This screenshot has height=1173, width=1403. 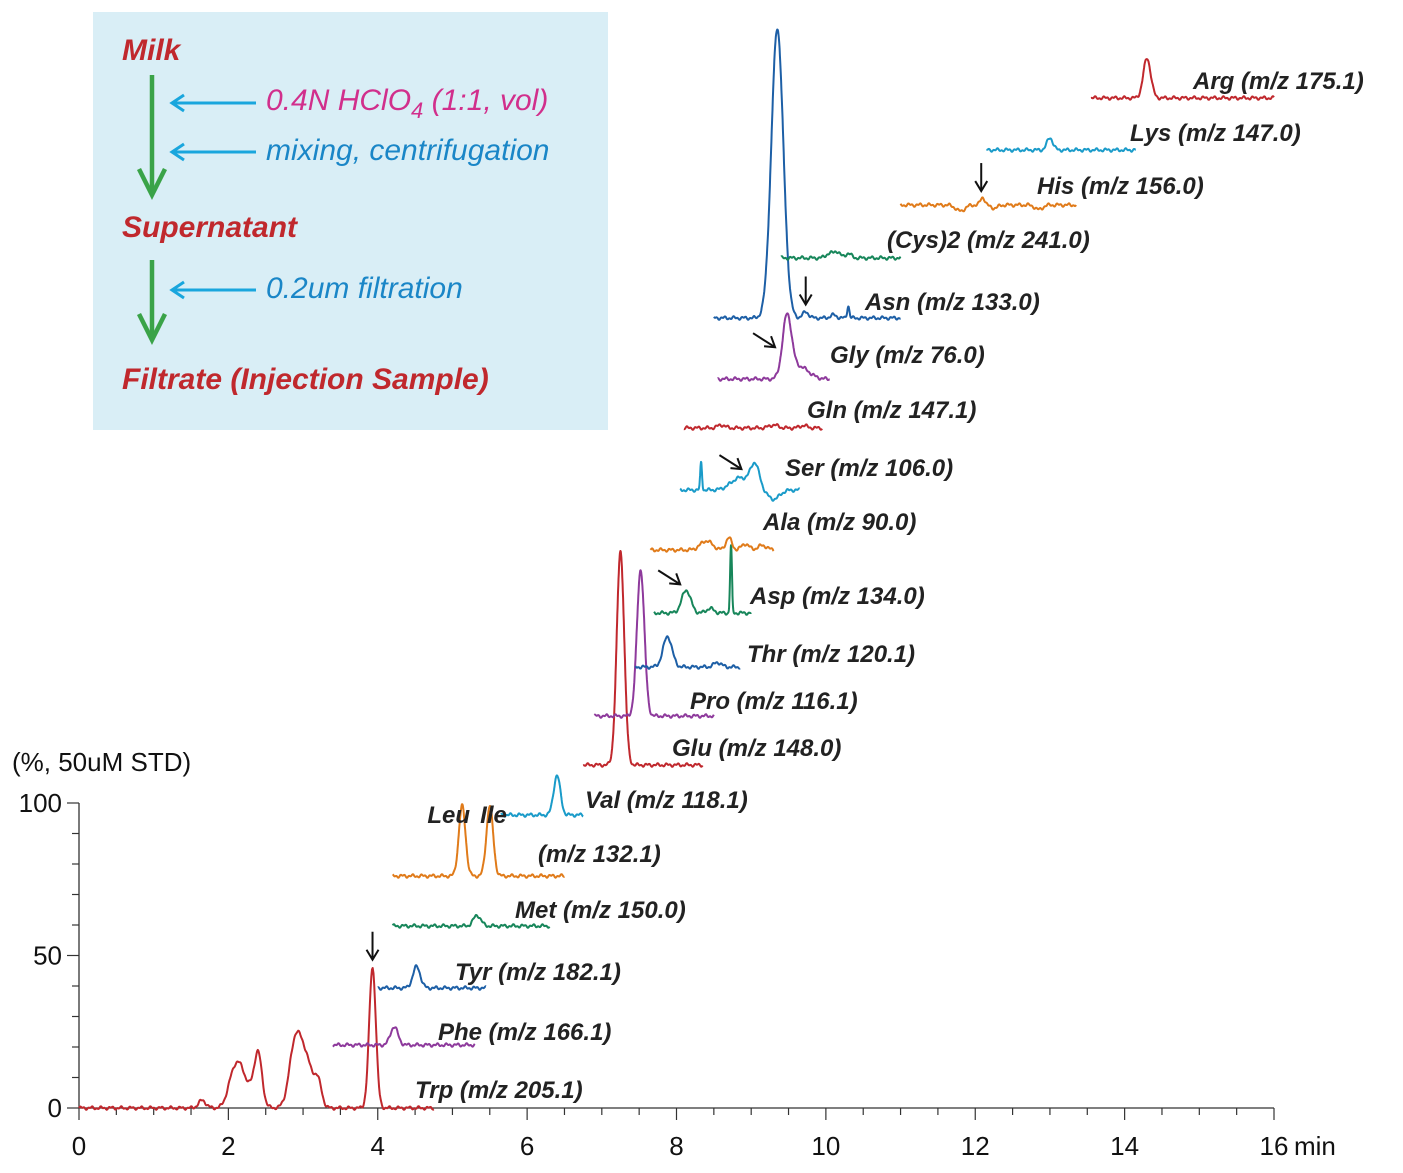 What do you see at coordinates (40, 803) in the screenshot?
I see `y-tick-label: 100` at bounding box center [40, 803].